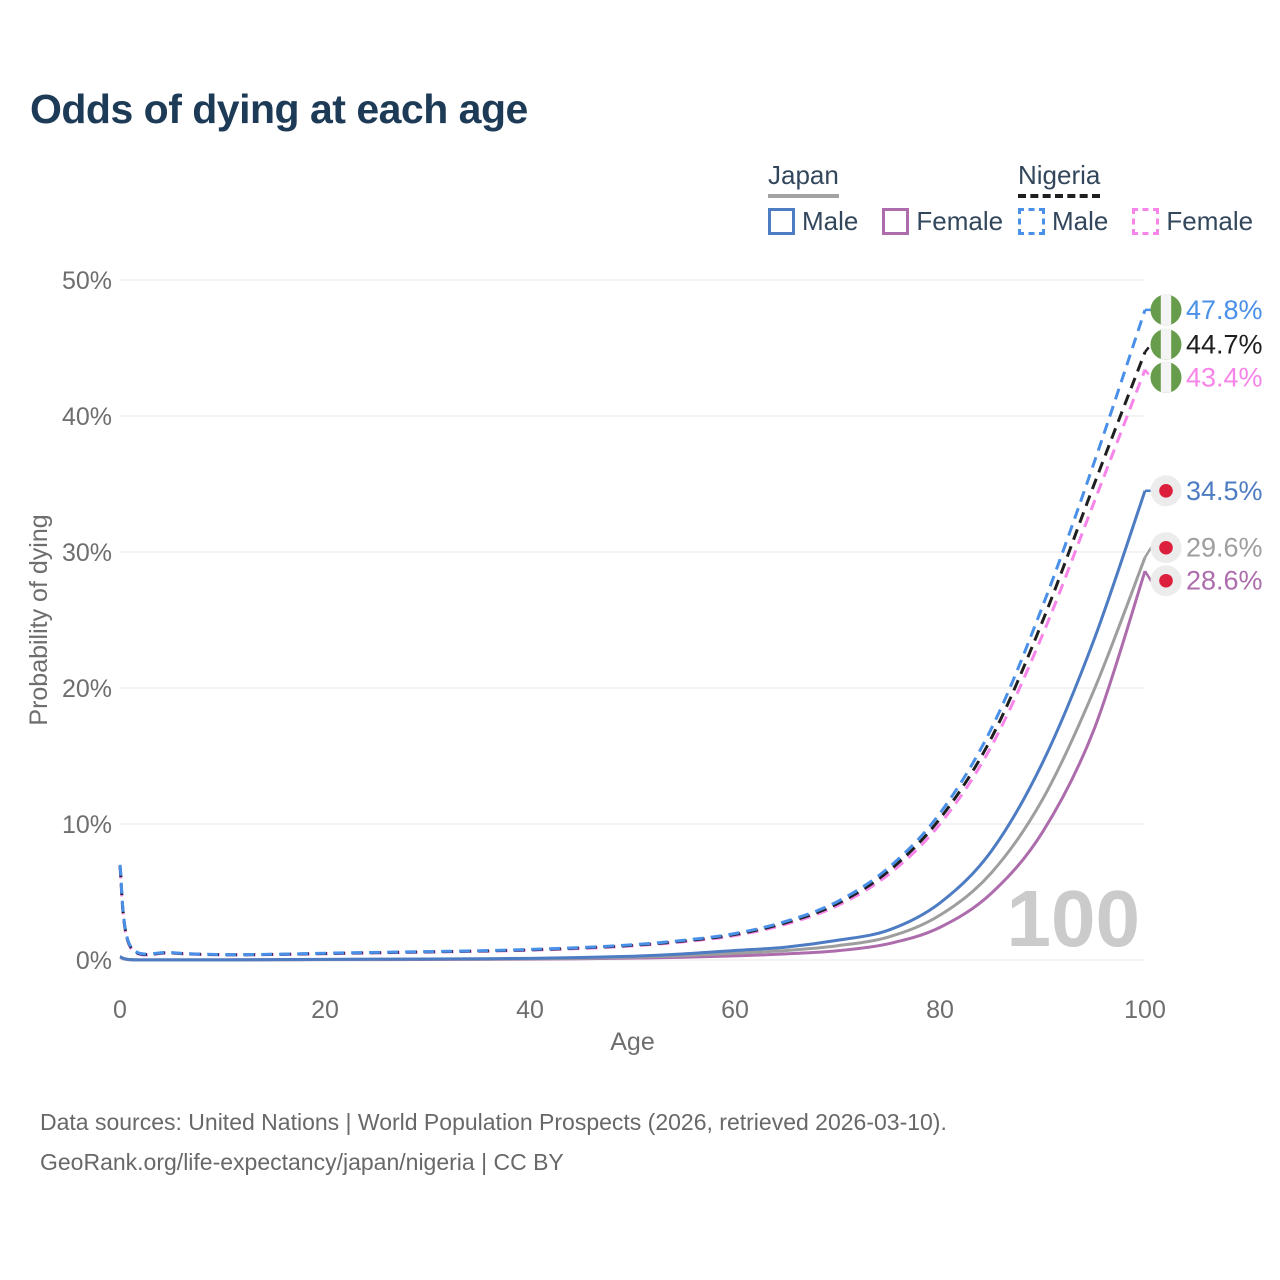 Image resolution: width=1280 pixels, height=1280 pixels. I want to click on hover-age-watermark: 100, so click(1073, 918).